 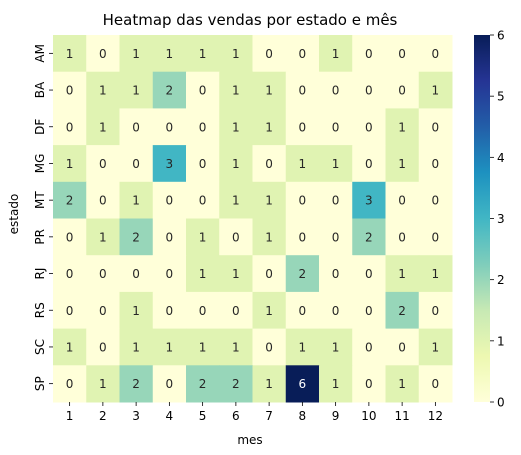 What do you see at coordinates (40, 347) in the screenshot?
I see `y-tick-label: SC` at bounding box center [40, 347].